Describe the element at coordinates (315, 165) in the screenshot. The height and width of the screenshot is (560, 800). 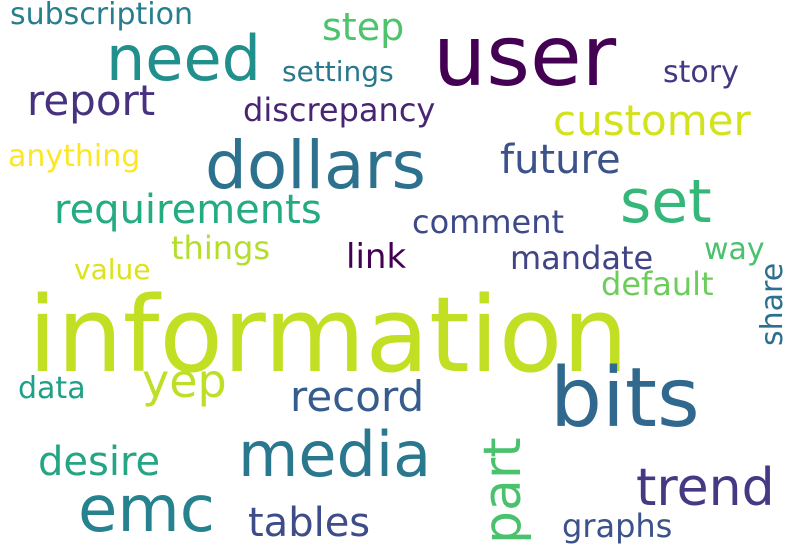
I see `word-dollars: dollars` at that location.